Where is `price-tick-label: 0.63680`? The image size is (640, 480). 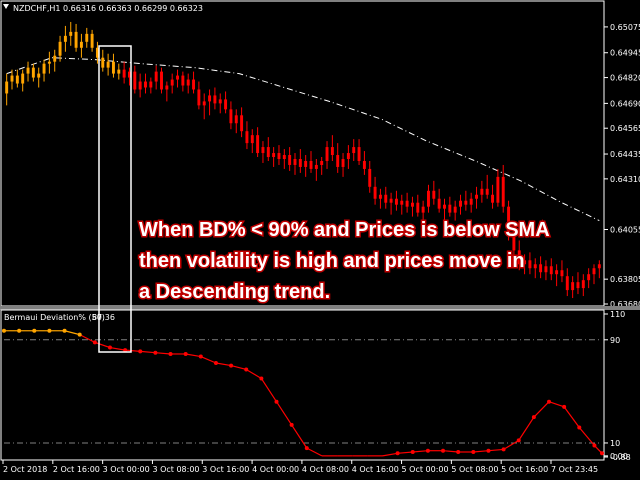
price-tick-label: 0.63680 is located at coordinates (625, 304).